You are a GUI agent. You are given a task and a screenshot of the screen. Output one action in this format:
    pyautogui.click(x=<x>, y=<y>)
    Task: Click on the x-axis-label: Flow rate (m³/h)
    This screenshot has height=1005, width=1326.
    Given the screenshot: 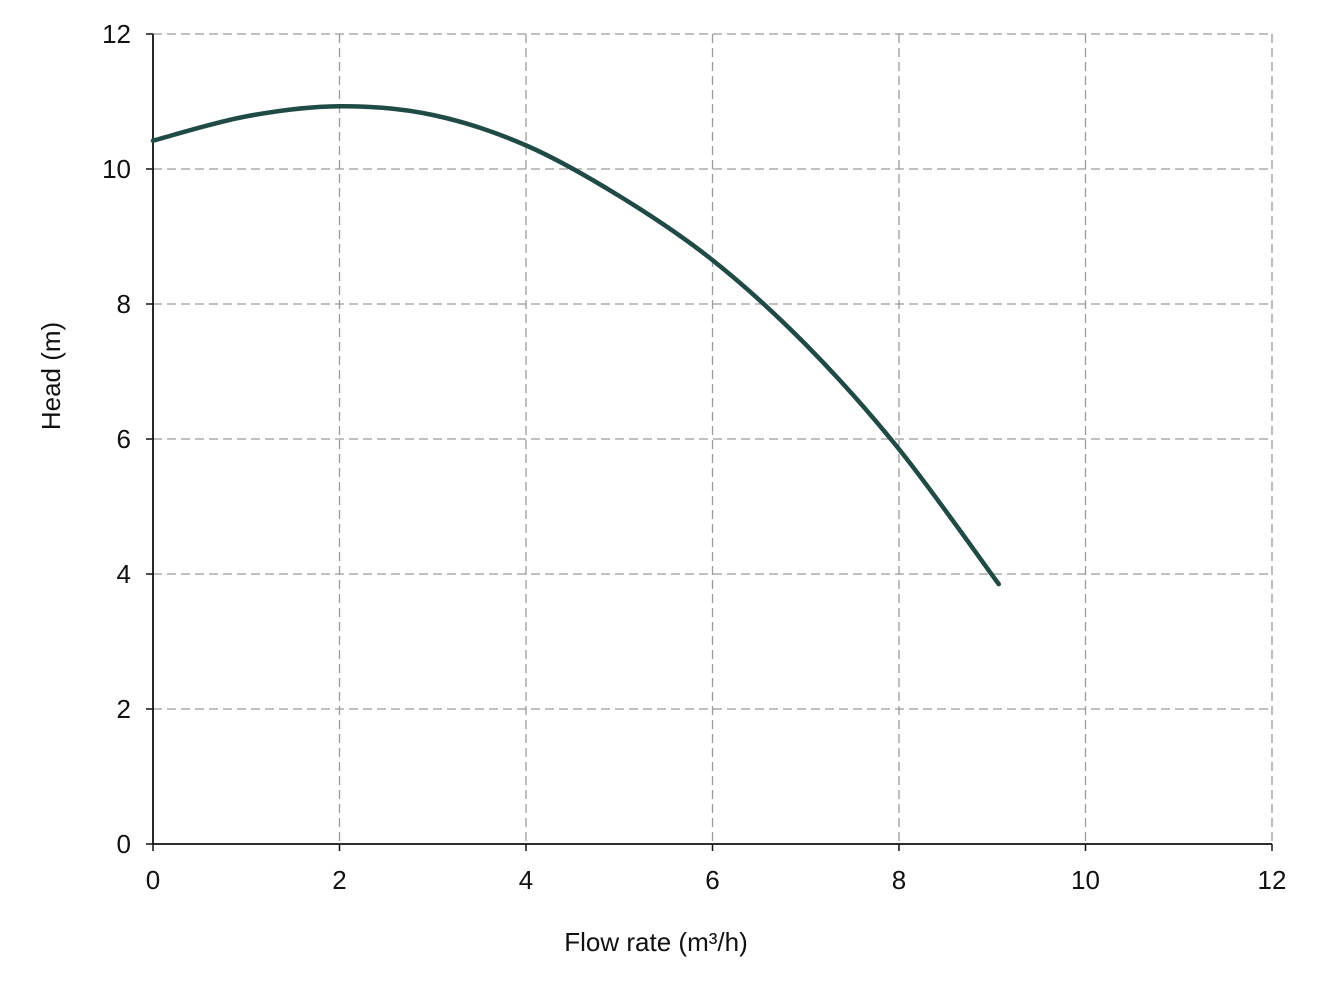 What is the action you would take?
    pyautogui.click(x=655, y=942)
    